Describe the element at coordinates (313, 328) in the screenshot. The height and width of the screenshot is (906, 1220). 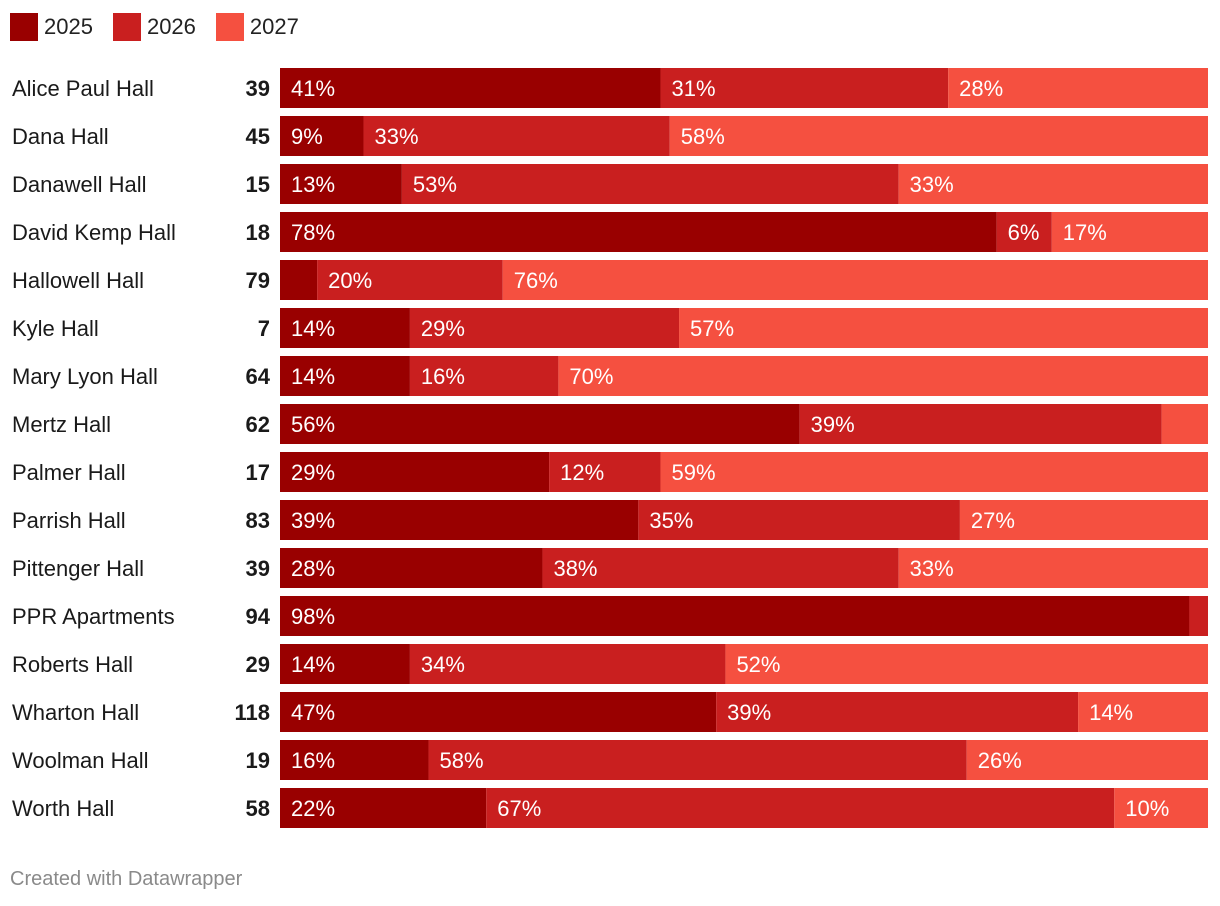
I see `data-label: 14%` at that location.